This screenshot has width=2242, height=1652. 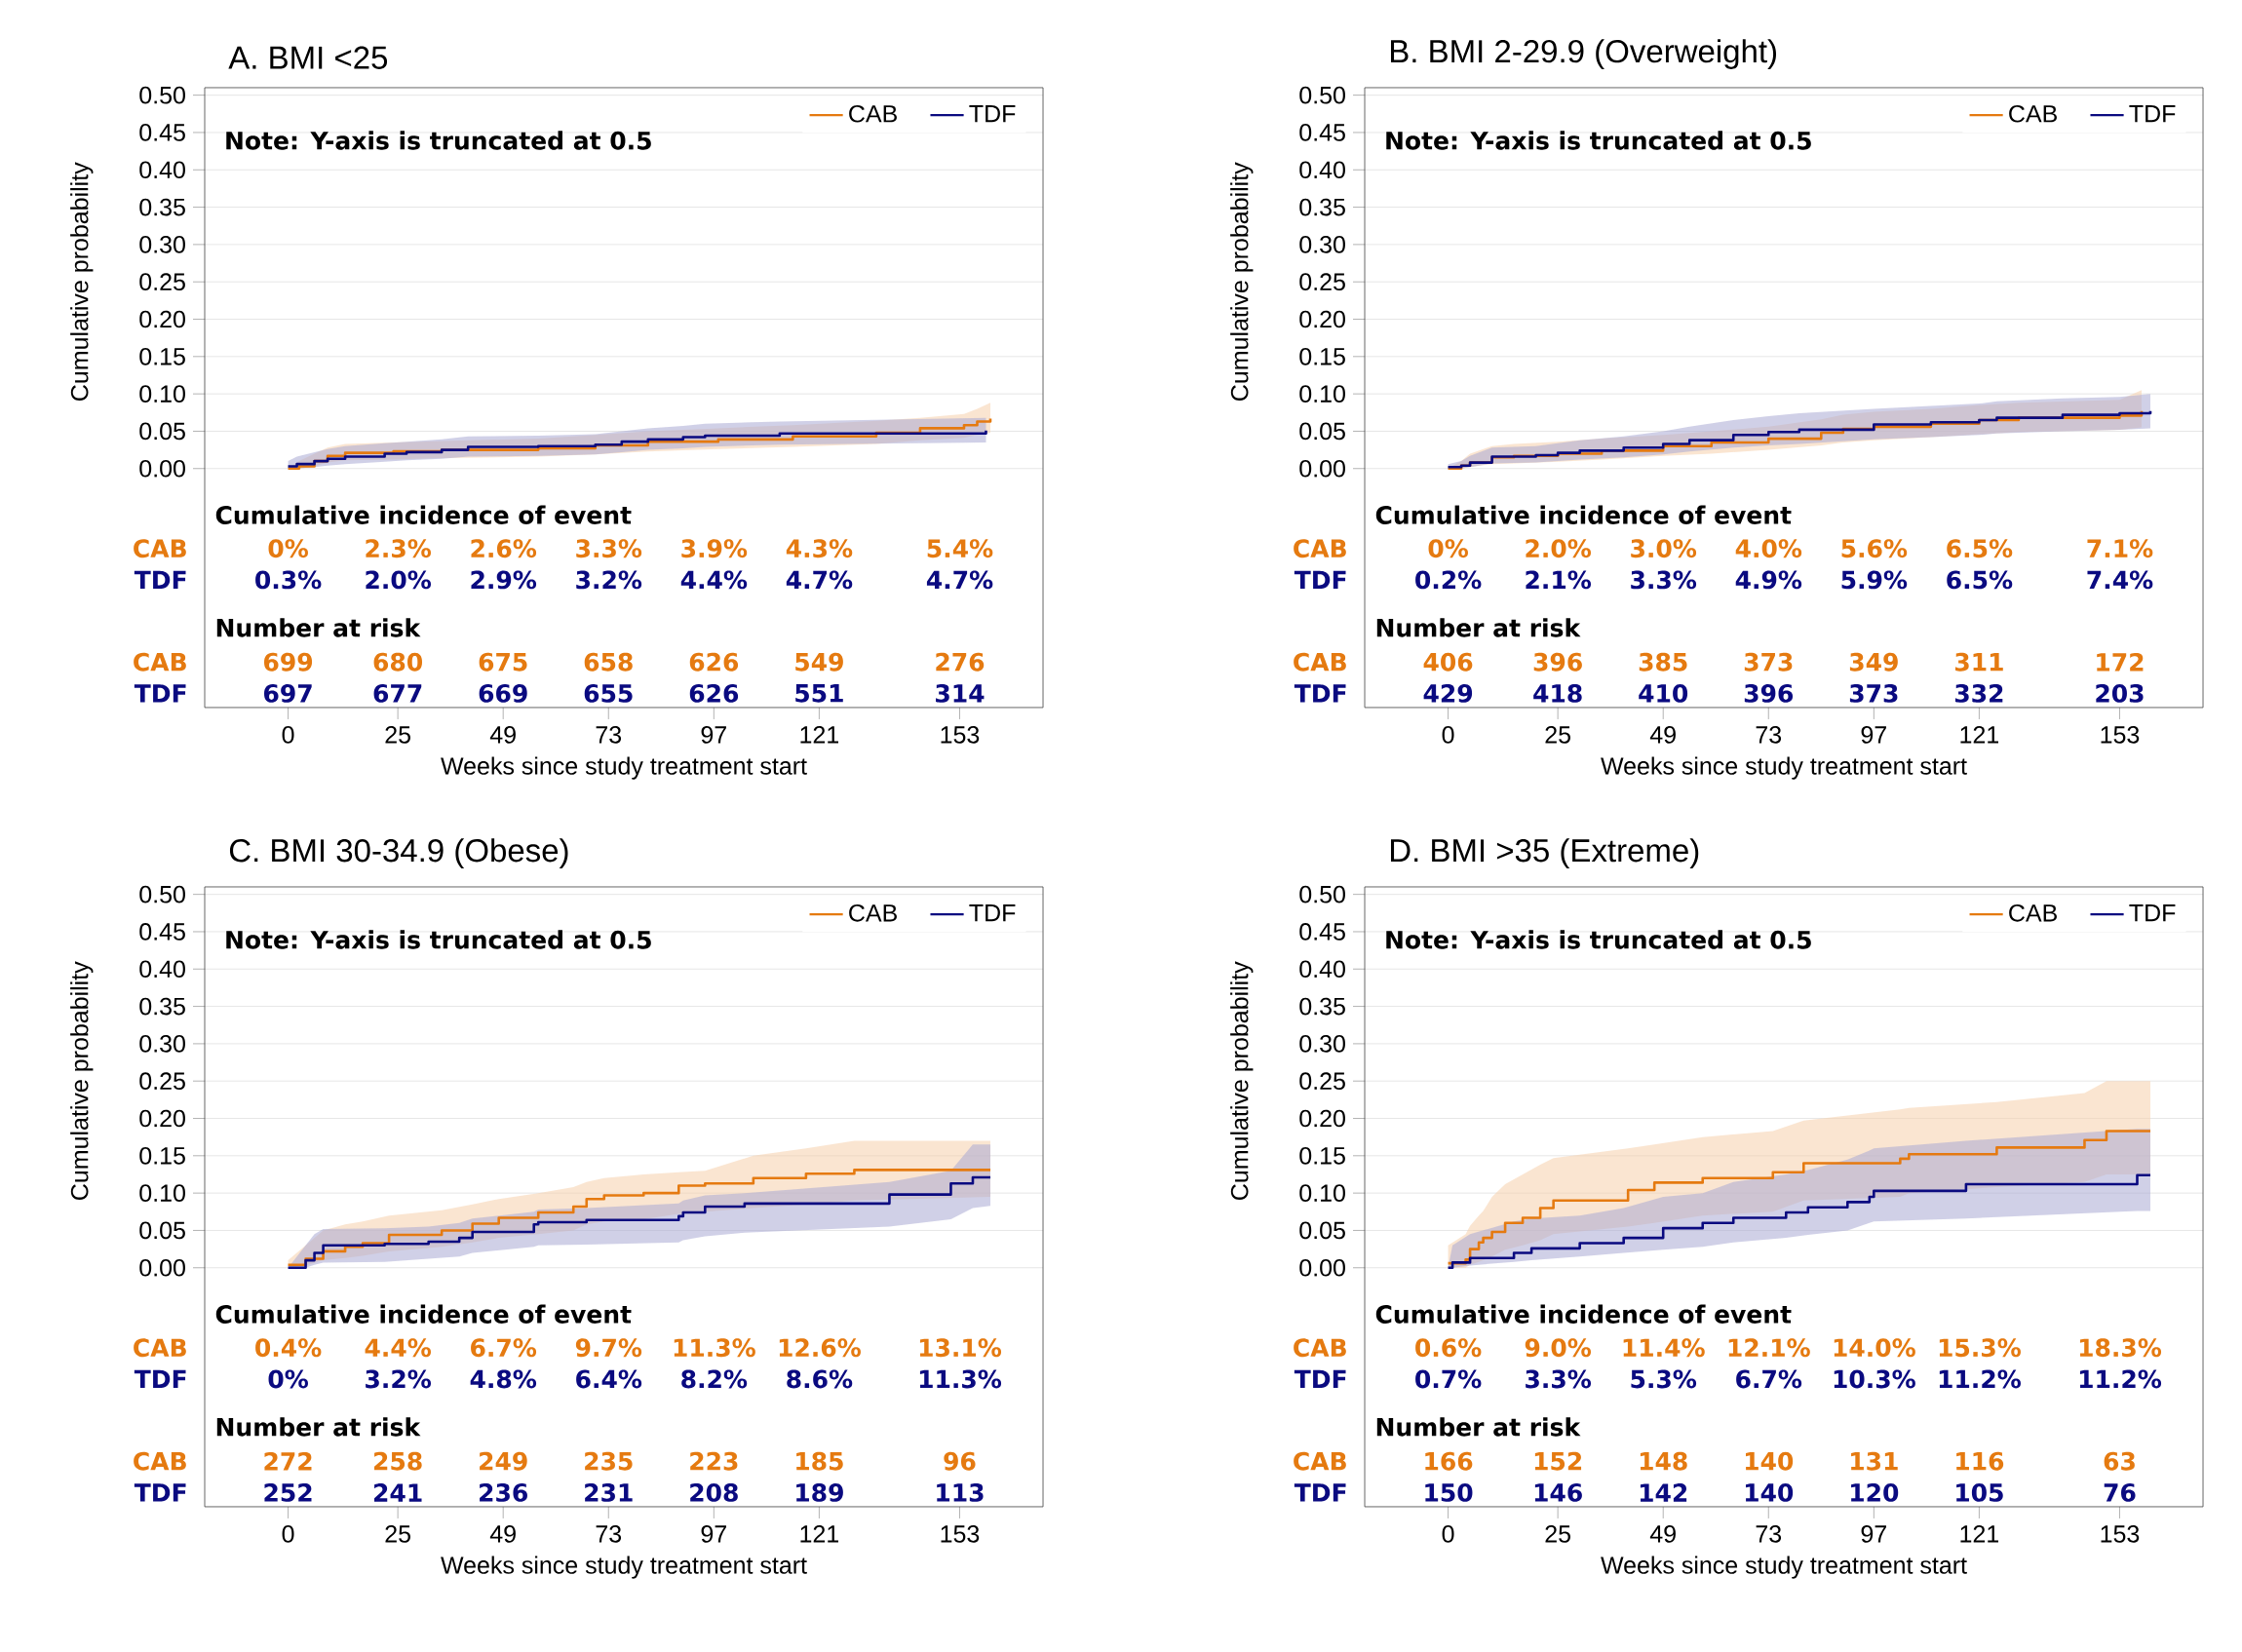 I want to click on annotation: 63, so click(x=2119, y=1461).